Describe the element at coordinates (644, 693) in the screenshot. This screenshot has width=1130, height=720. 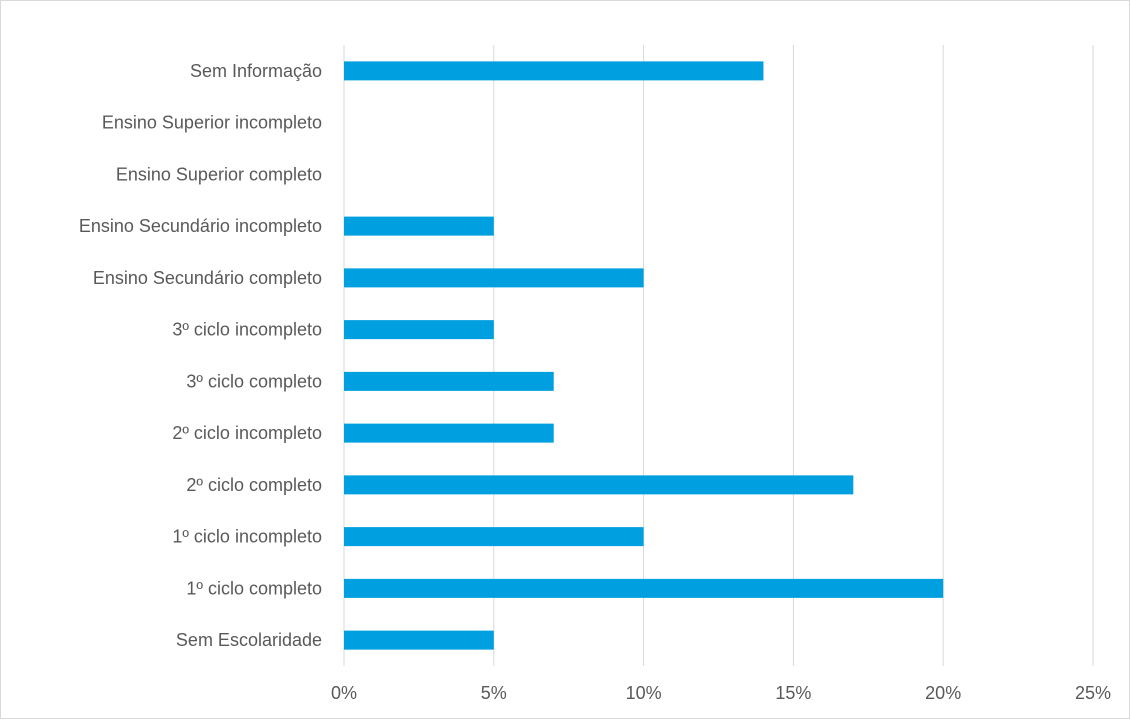
I see `x-tick-label: 10%` at that location.